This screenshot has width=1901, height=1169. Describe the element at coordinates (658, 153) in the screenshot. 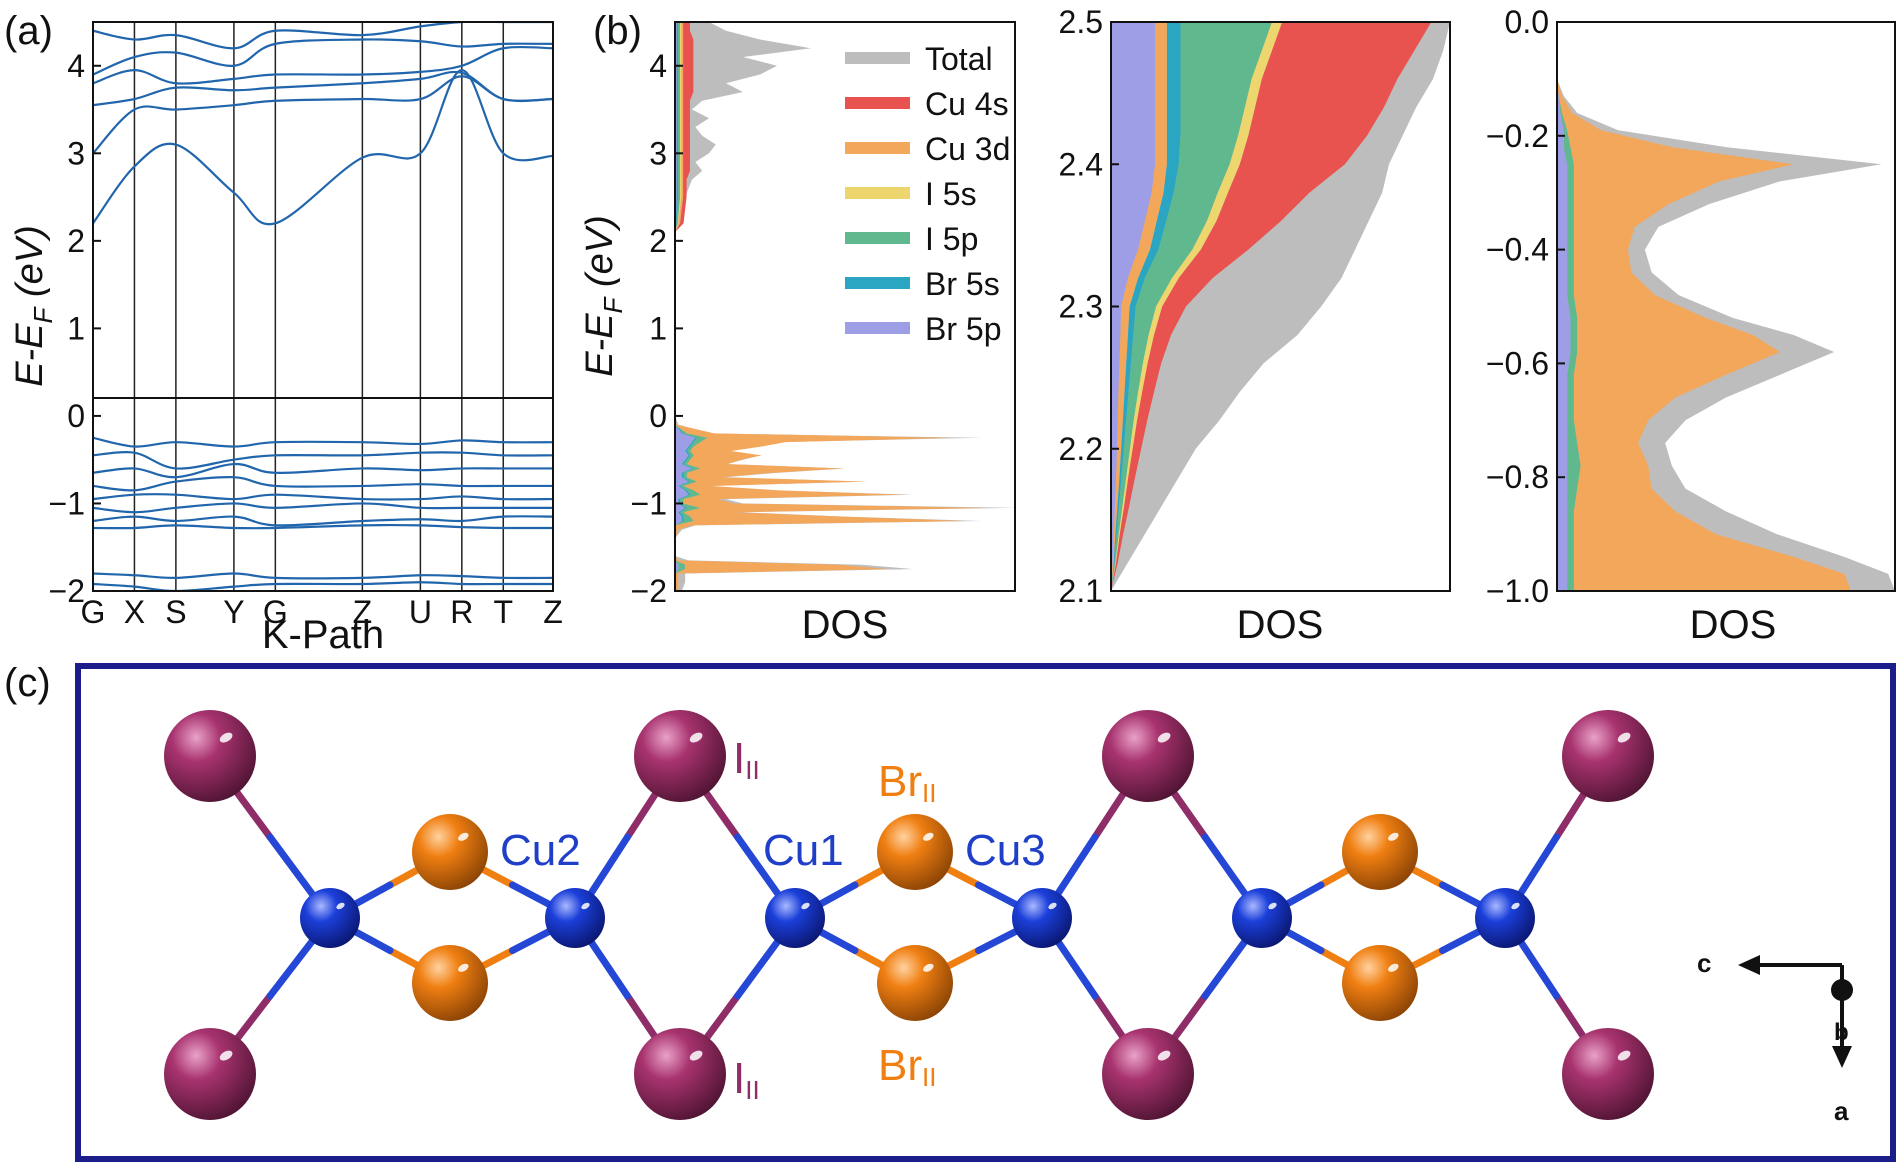

I see `ytick-label-5: 3` at that location.